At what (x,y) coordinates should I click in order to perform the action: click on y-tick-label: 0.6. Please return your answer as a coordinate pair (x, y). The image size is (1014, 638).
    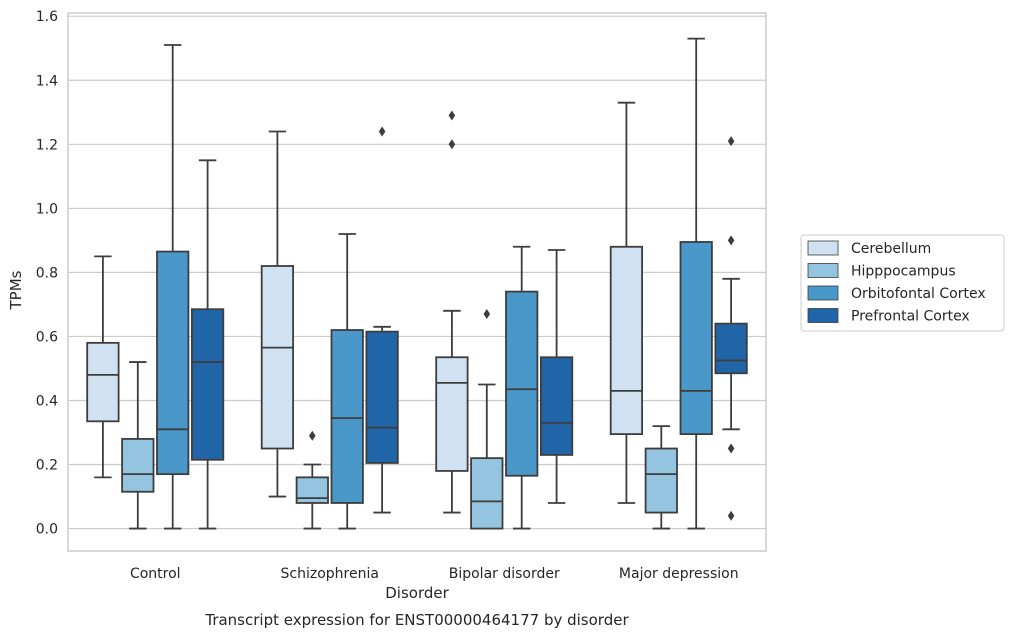
    Looking at the image, I should click on (47, 337).